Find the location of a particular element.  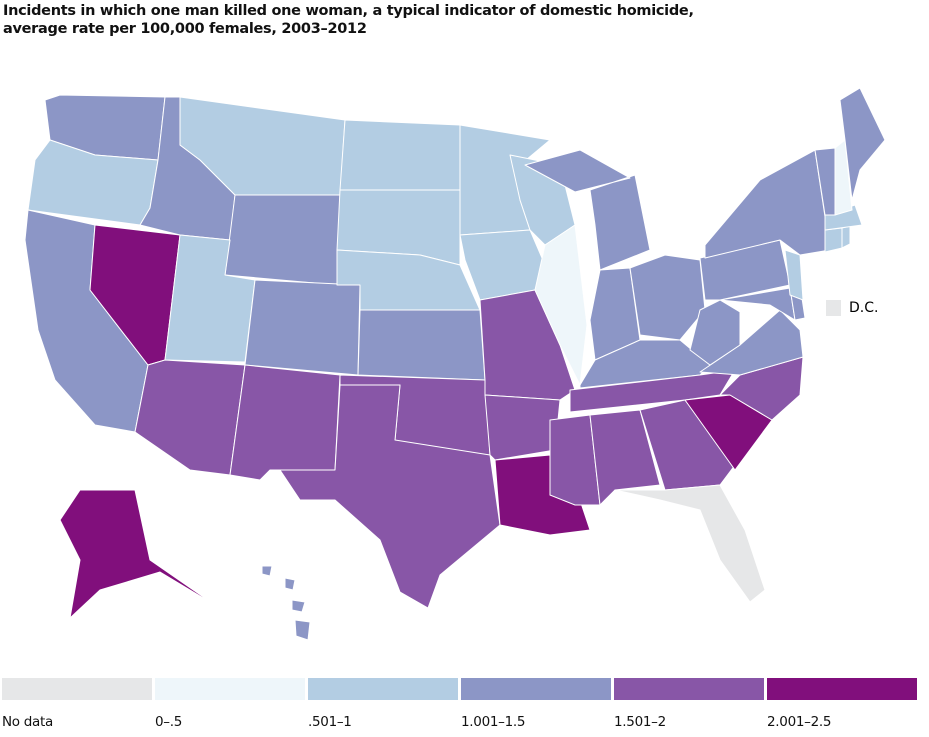

dc-key: D.C. is located at coordinates (852, 308).